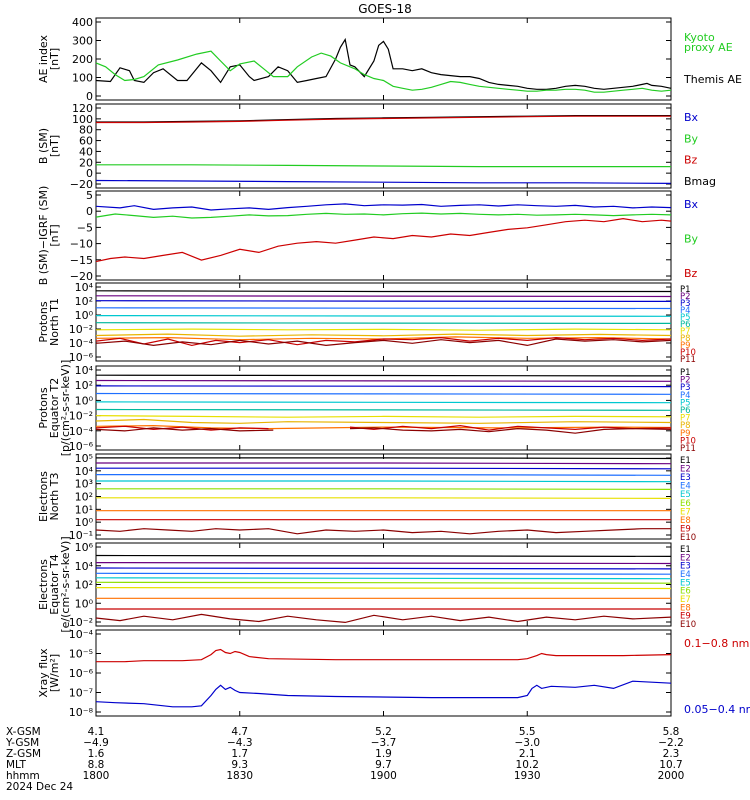  Describe the element at coordinates (699, 37) in the screenshot. I see `legend-label: Kyoto` at that location.